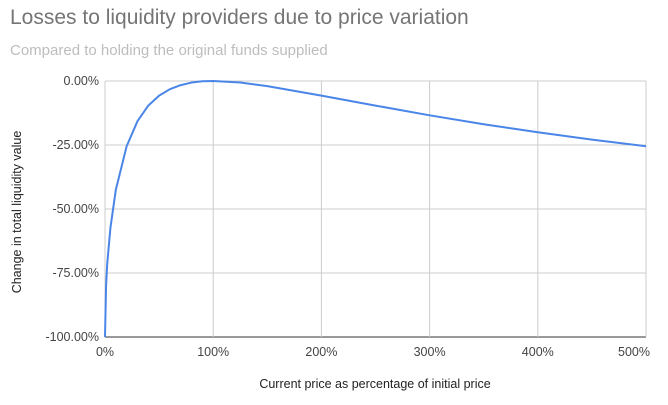 This screenshot has width=668, height=405. Describe the element at coordinates (634, 352) in the screenshot. I see `x-tick-label: 500%` at that location.